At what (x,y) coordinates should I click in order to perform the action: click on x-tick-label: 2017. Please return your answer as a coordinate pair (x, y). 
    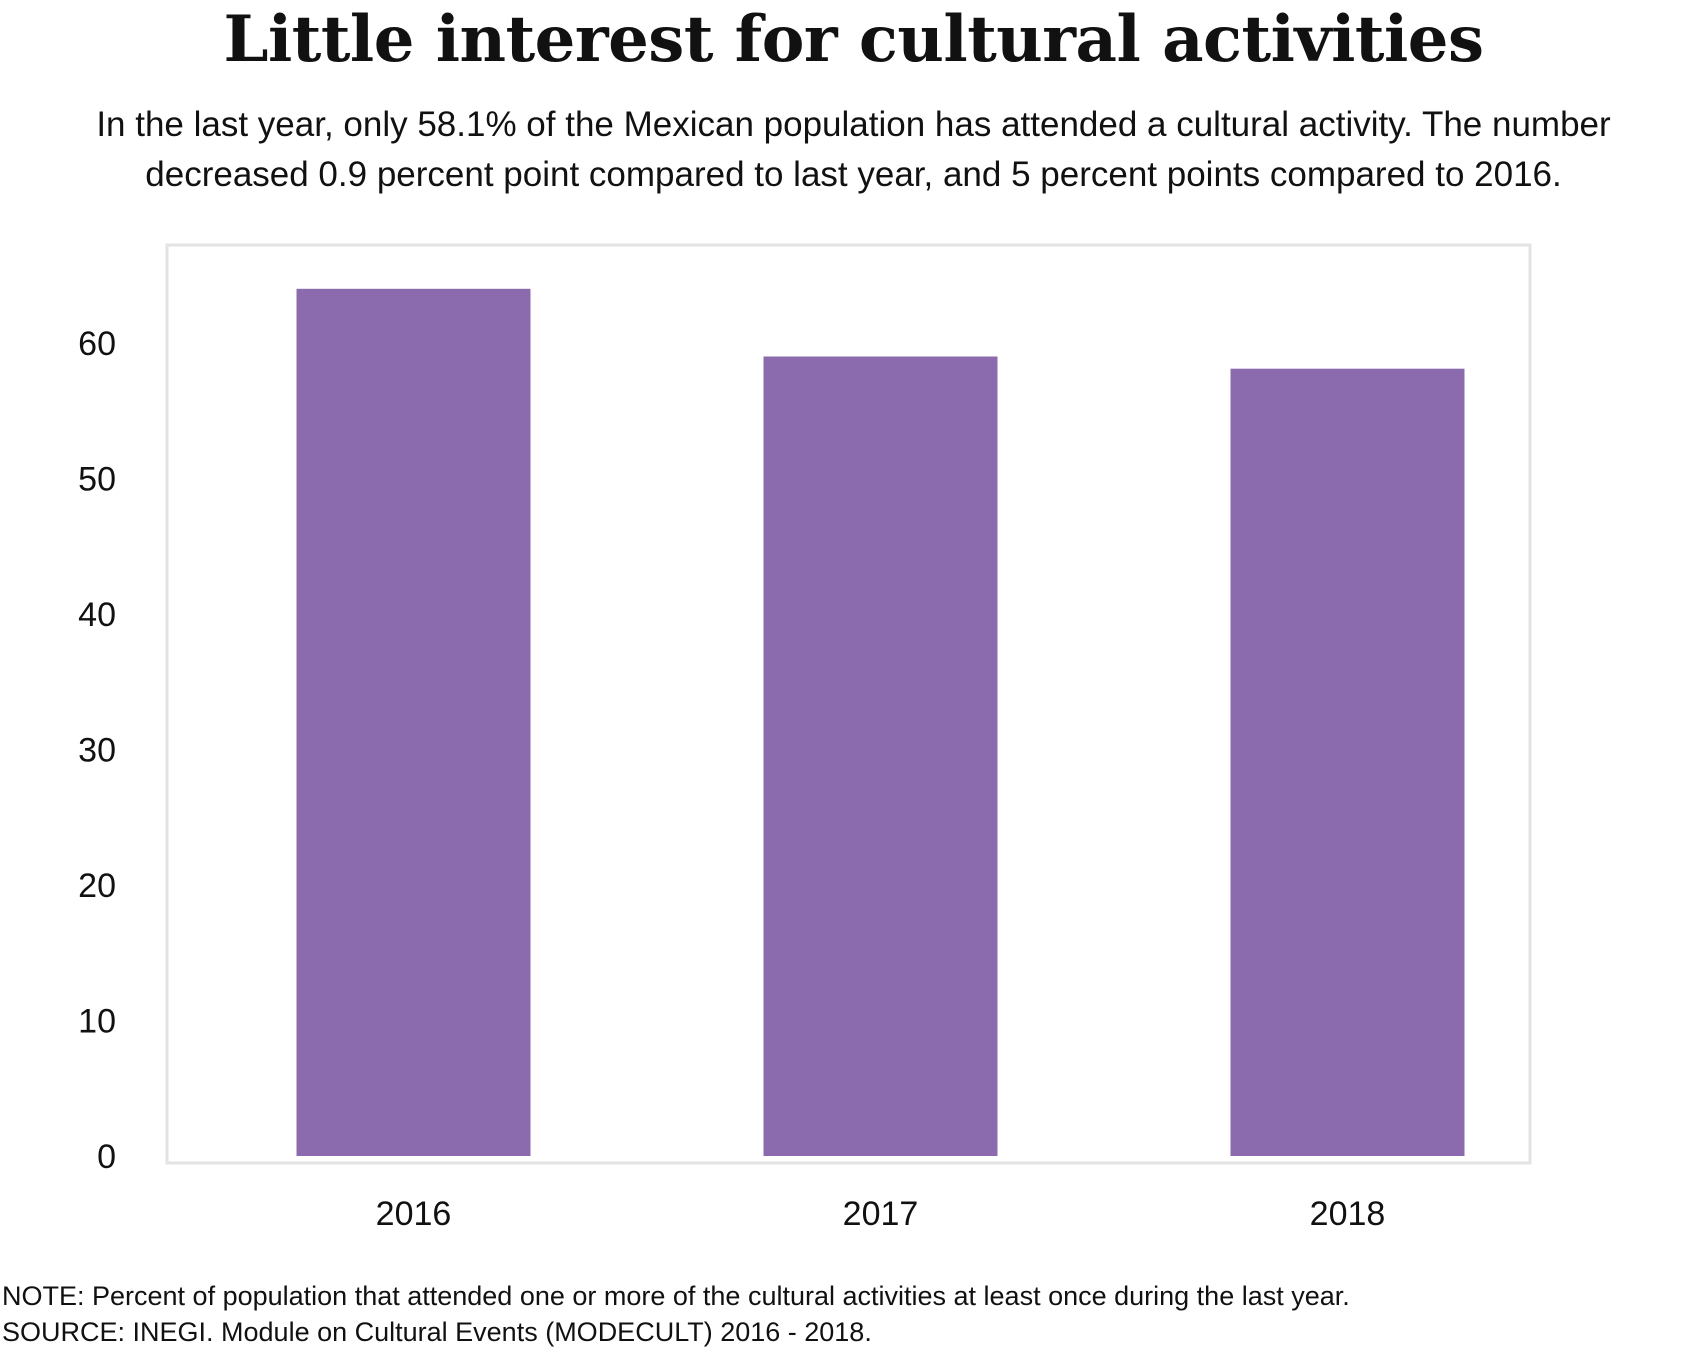
    Looking at the image, I should click on (881, 1214).